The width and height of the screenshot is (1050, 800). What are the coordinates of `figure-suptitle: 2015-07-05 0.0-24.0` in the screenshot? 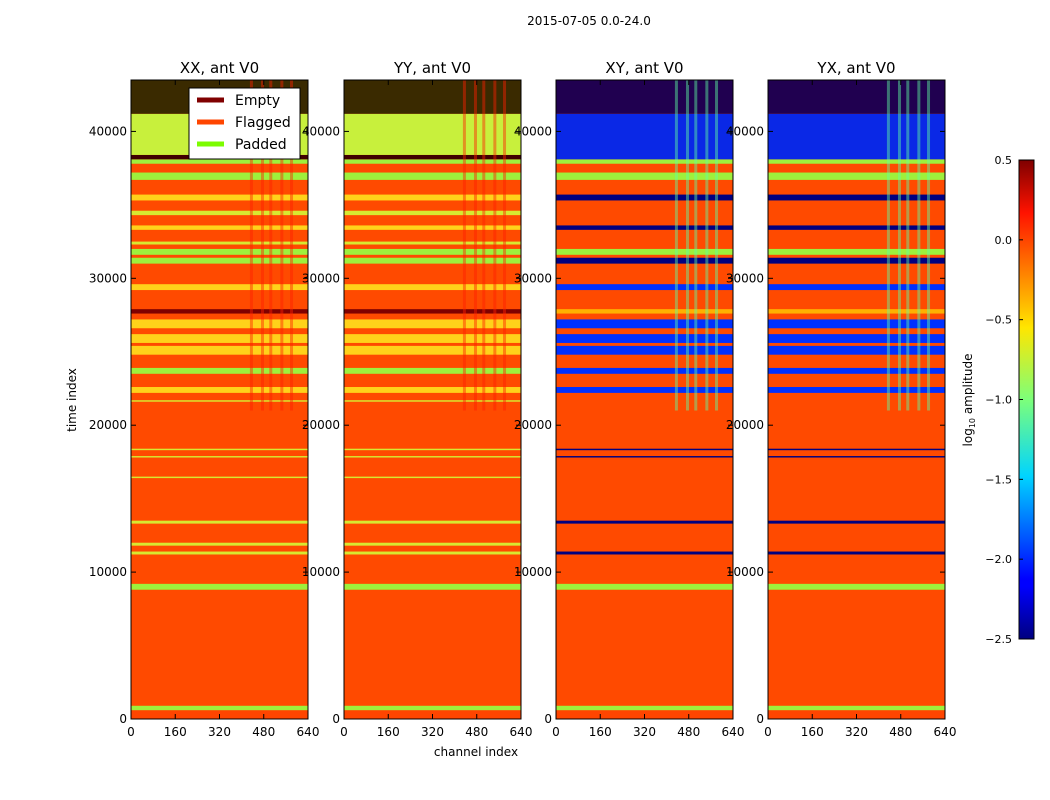 It's located at (589, 21).